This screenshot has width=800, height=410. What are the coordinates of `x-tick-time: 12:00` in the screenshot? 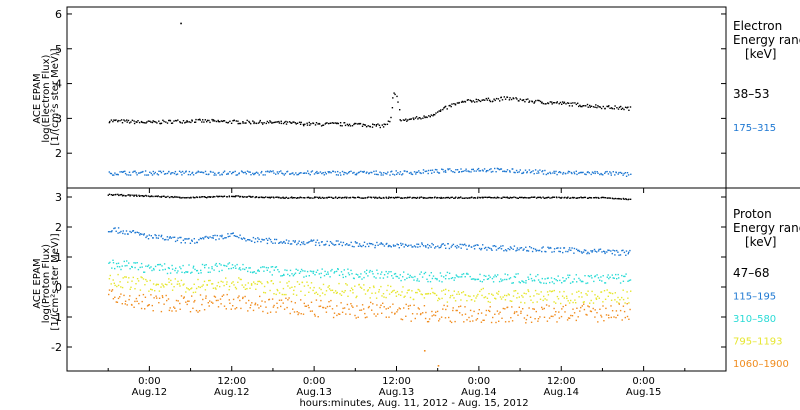 It's located at (231, 381).